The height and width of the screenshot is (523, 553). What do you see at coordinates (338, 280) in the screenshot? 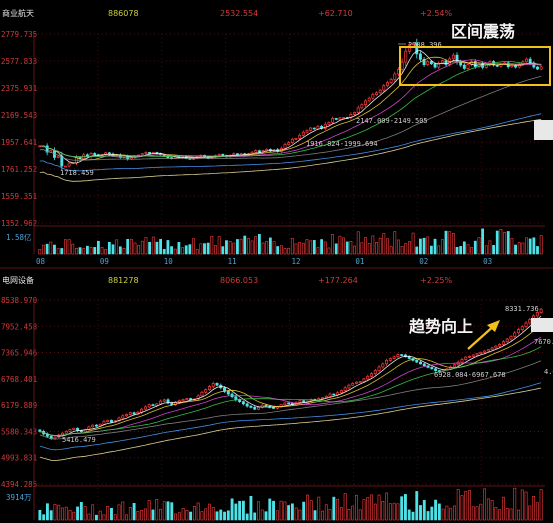
I see `price-change: +177.264` at bounding box center [338, 280].